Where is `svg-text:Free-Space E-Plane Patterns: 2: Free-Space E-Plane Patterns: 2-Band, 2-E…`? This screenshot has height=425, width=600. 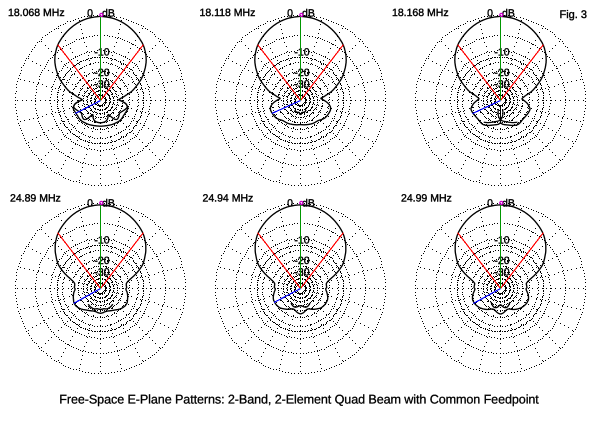 svg-text:Free-Space E-Plane Patterns: 2: Free-Space E-Plane Patterns: 2-Band, 2-E… is located at coordinates (299, 400).